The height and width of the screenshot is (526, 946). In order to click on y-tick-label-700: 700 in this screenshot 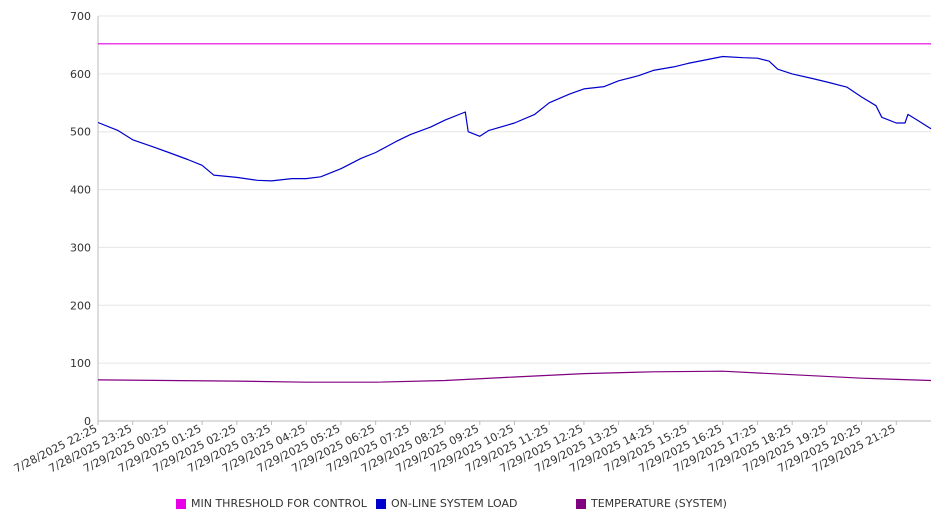, I will do `click(80, 16)`.